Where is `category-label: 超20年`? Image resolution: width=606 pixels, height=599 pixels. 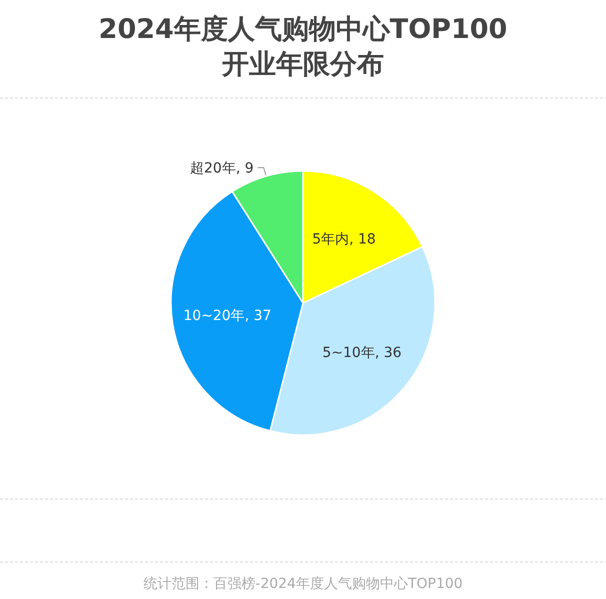
category-label: 超20年 is located at coordinates (213, 168).